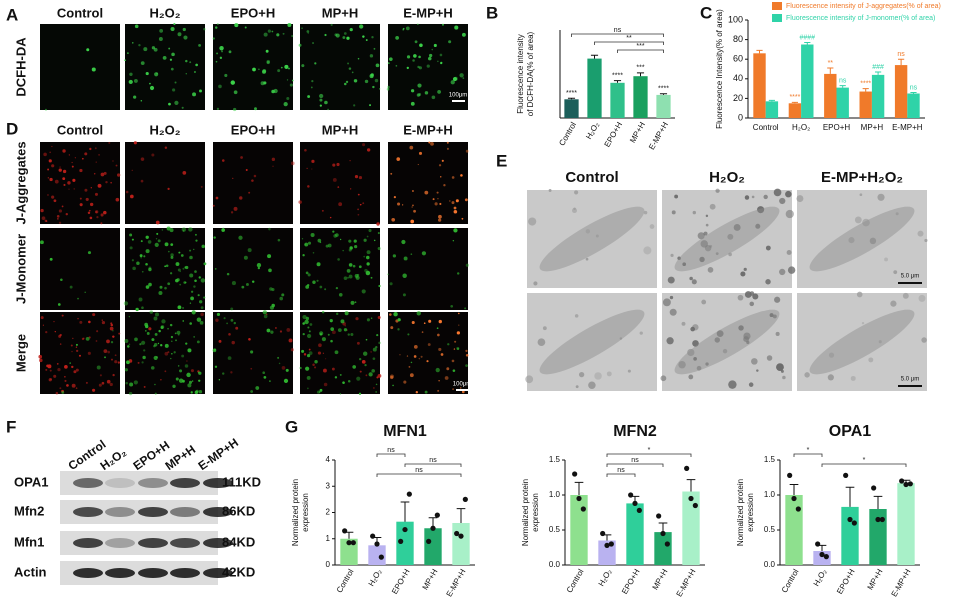 This screenshot has height=613, width=955. I want to click on x-tick-label: MP+H, so click(660, 579).